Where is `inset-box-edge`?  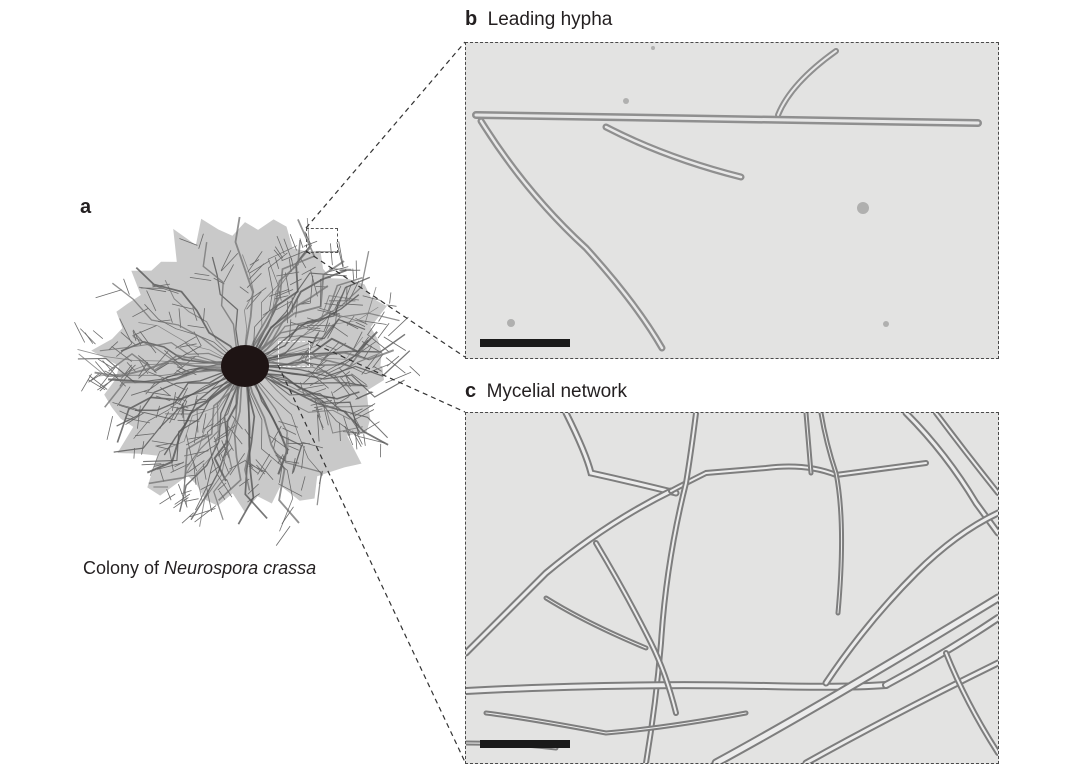 inset-box-edge is located at coordinates (322, 240).